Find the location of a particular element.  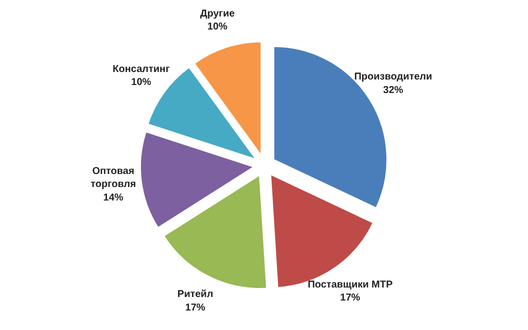

slice-label: Консалтинг is located at coordinates (141, 69).